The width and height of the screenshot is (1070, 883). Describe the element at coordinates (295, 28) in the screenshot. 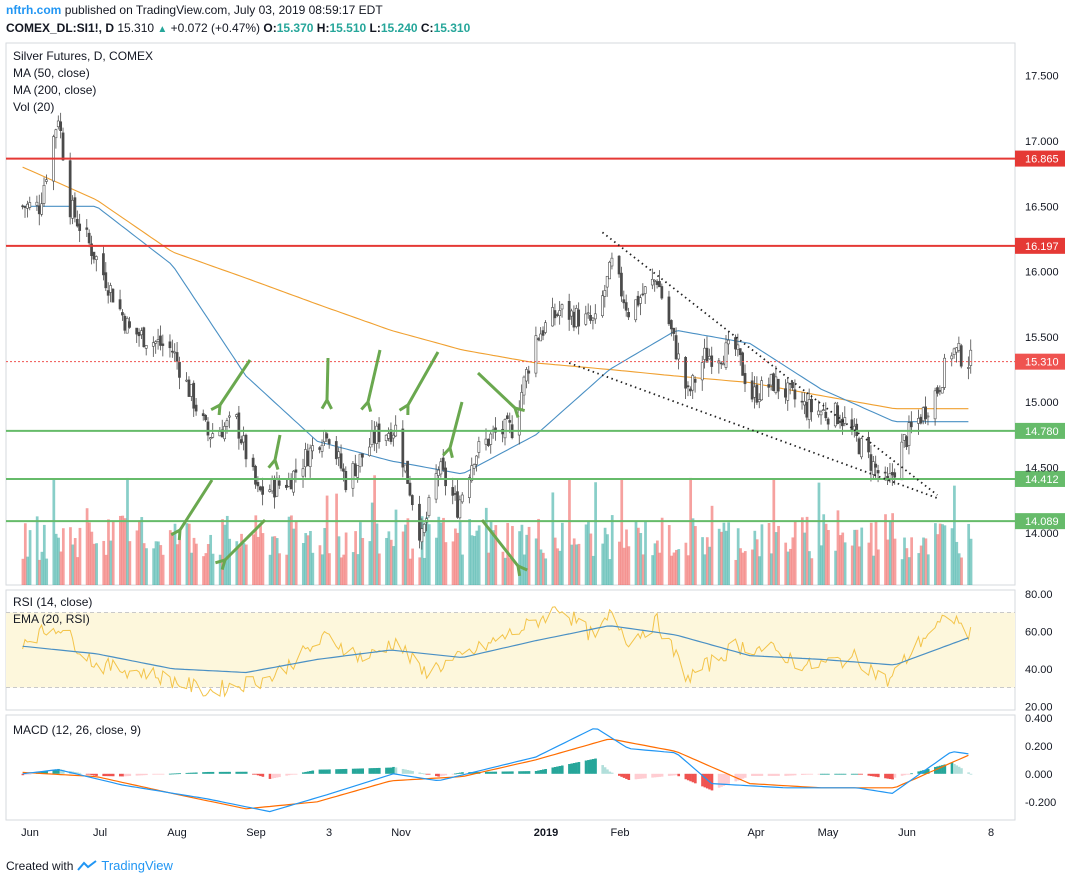

I see `open-value: 15.370` at that location.